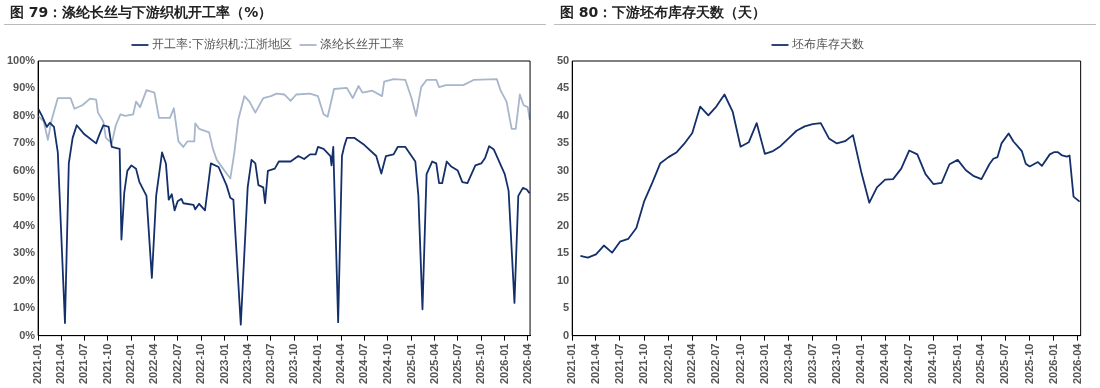 The width and height of the screenshot is (1100, 388). What do you see at coordinates (563, 197) in the screenshot?
I see `y-tick-label: 25` at bounding box center [563, 197].